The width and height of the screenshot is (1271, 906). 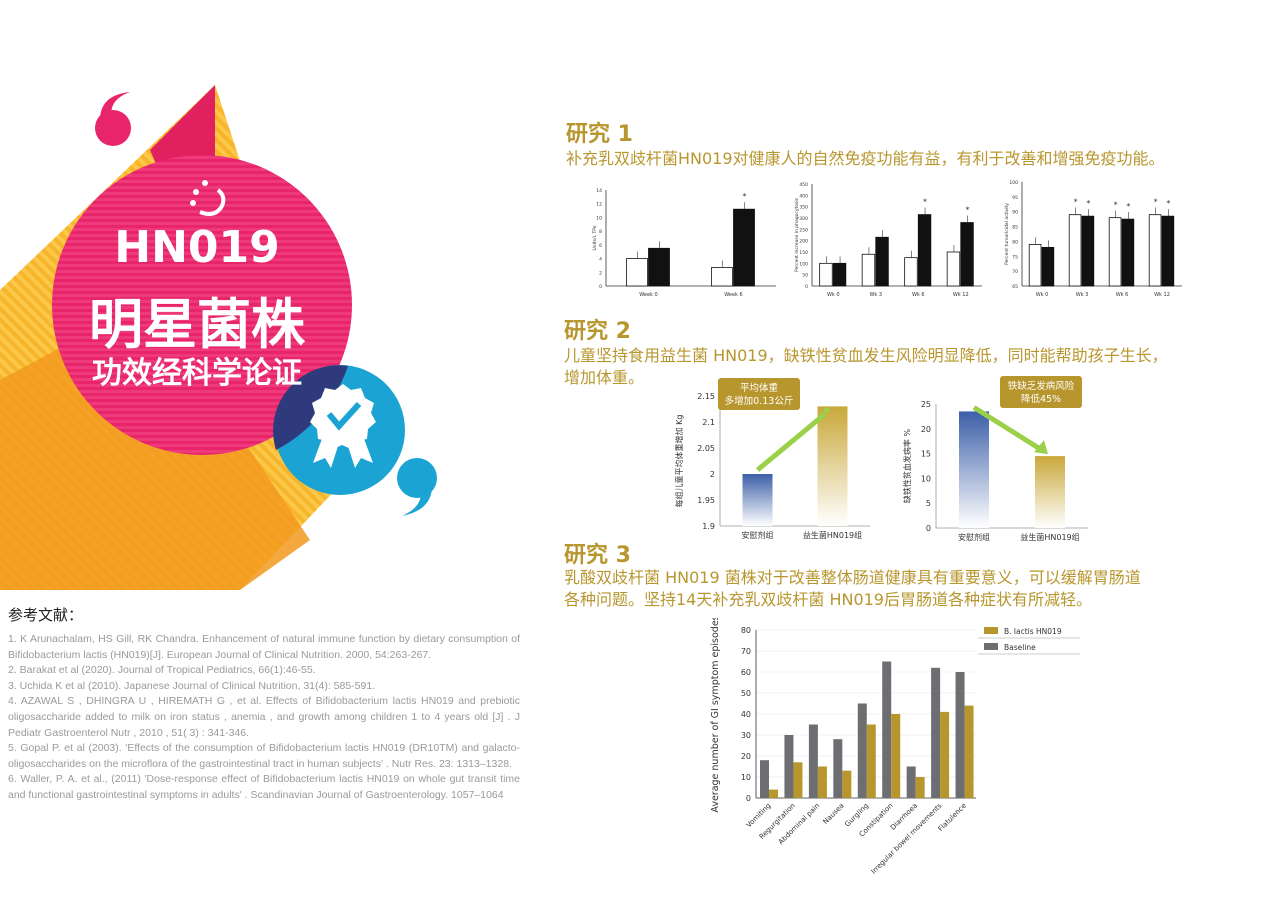 What do you see at coordinates (803, 208) in the screenshot?
I see `y-tick-label: 350` at bounding box center [803, 208].